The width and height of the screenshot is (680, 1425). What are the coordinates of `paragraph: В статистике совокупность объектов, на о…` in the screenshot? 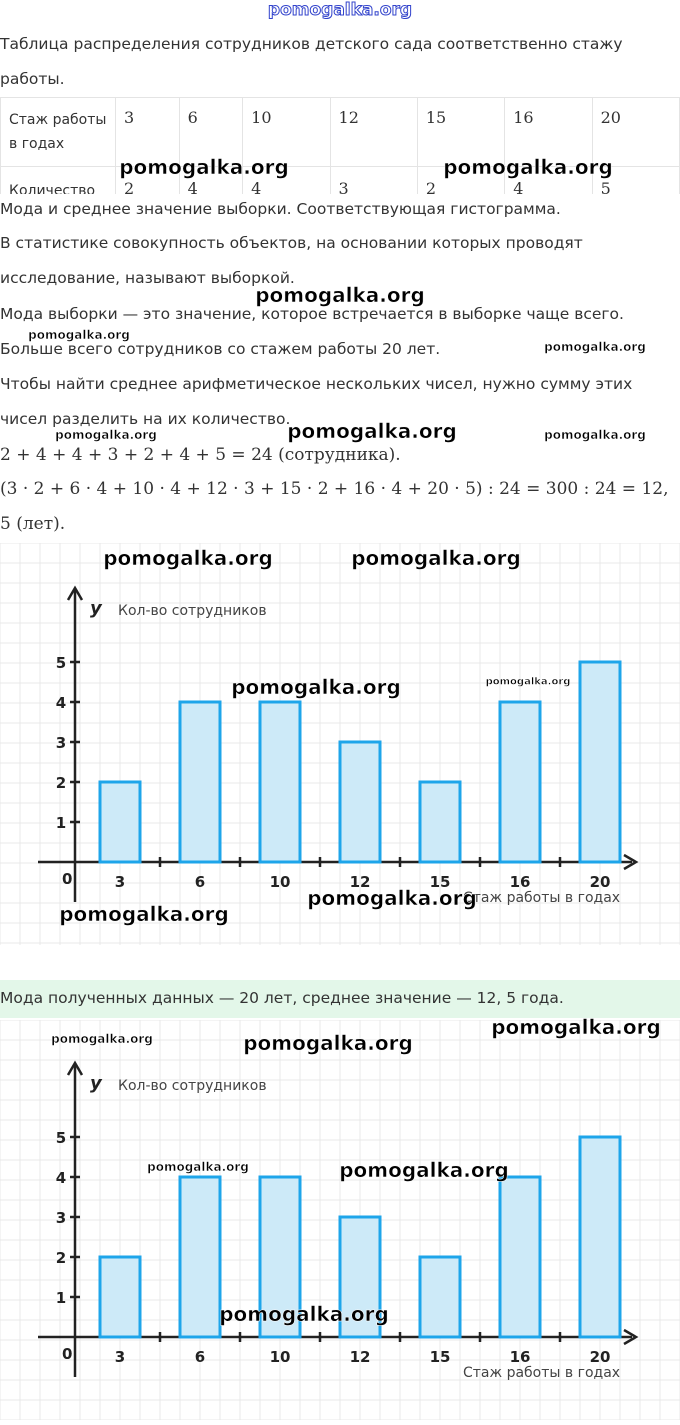 It's located at (291, 260).